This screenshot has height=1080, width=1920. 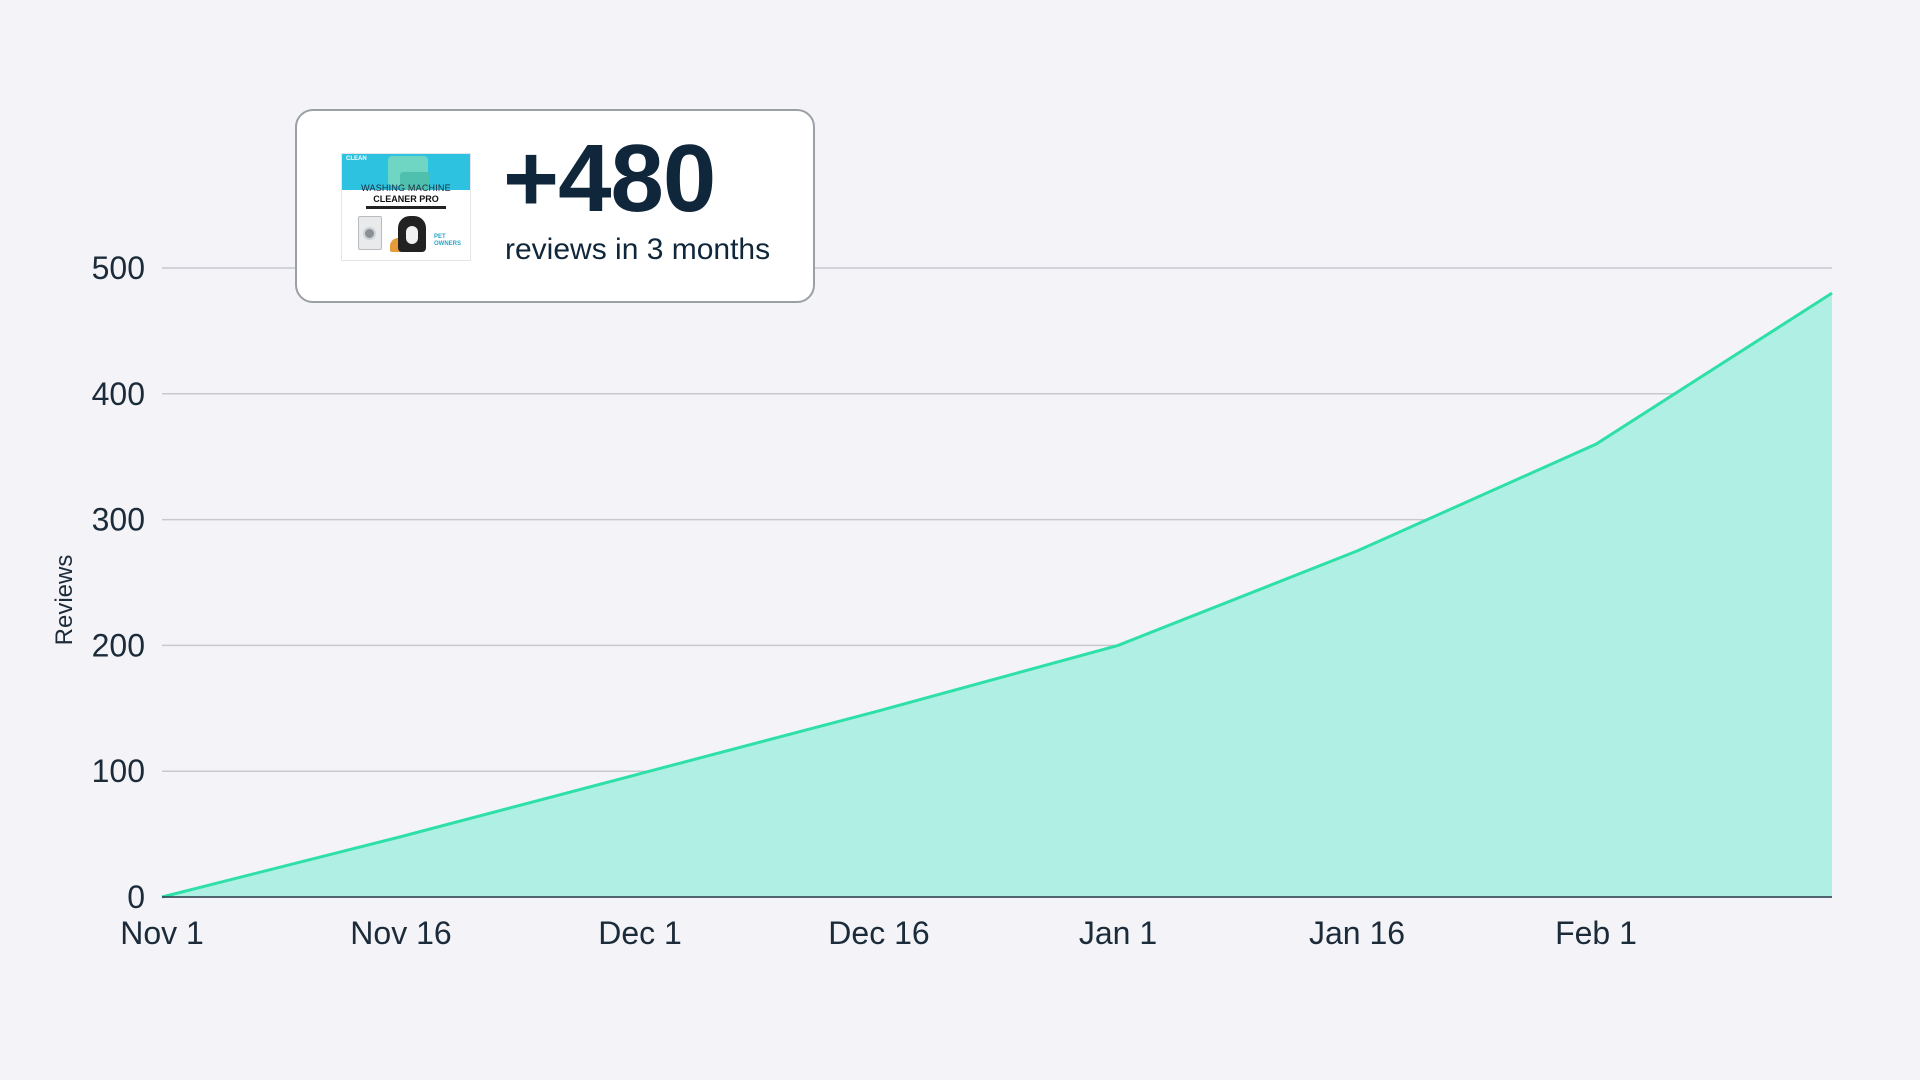 What do you see at coordinates (415, 181) in the screenshot?
I see `pod-icon` at bounding box center [415, 181].